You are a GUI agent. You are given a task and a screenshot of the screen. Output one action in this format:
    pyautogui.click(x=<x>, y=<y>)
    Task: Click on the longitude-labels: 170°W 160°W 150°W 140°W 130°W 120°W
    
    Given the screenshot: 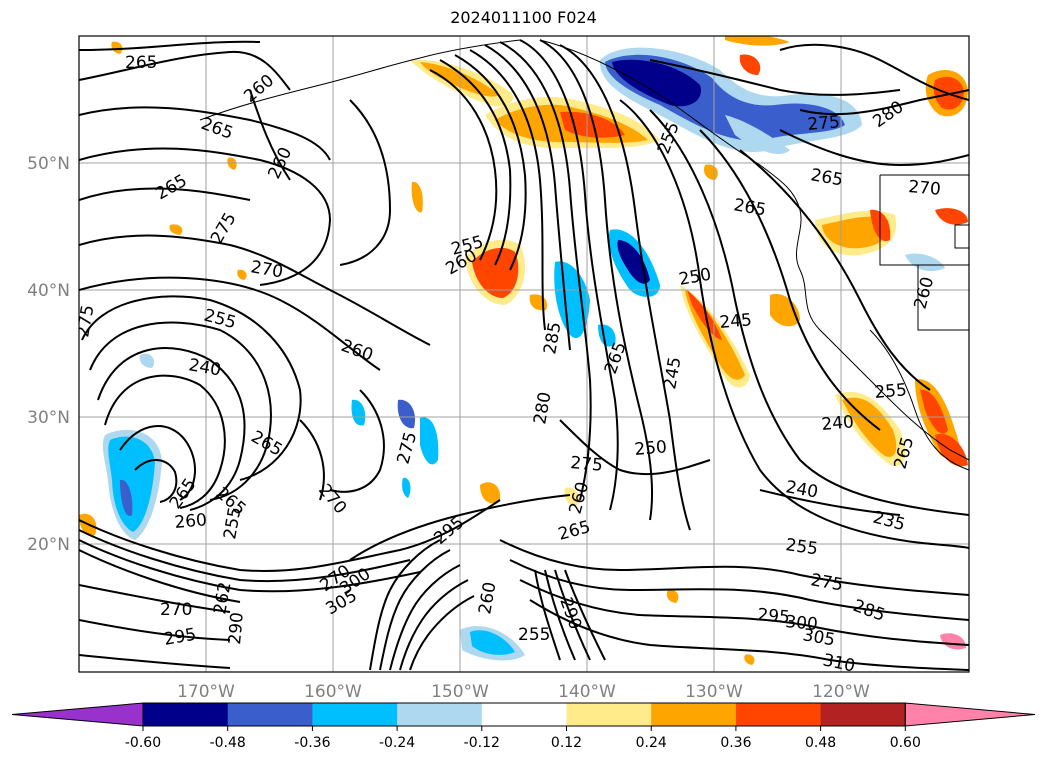 What is the action you would take?
    pyautogui.click(x=523, y=692)
    